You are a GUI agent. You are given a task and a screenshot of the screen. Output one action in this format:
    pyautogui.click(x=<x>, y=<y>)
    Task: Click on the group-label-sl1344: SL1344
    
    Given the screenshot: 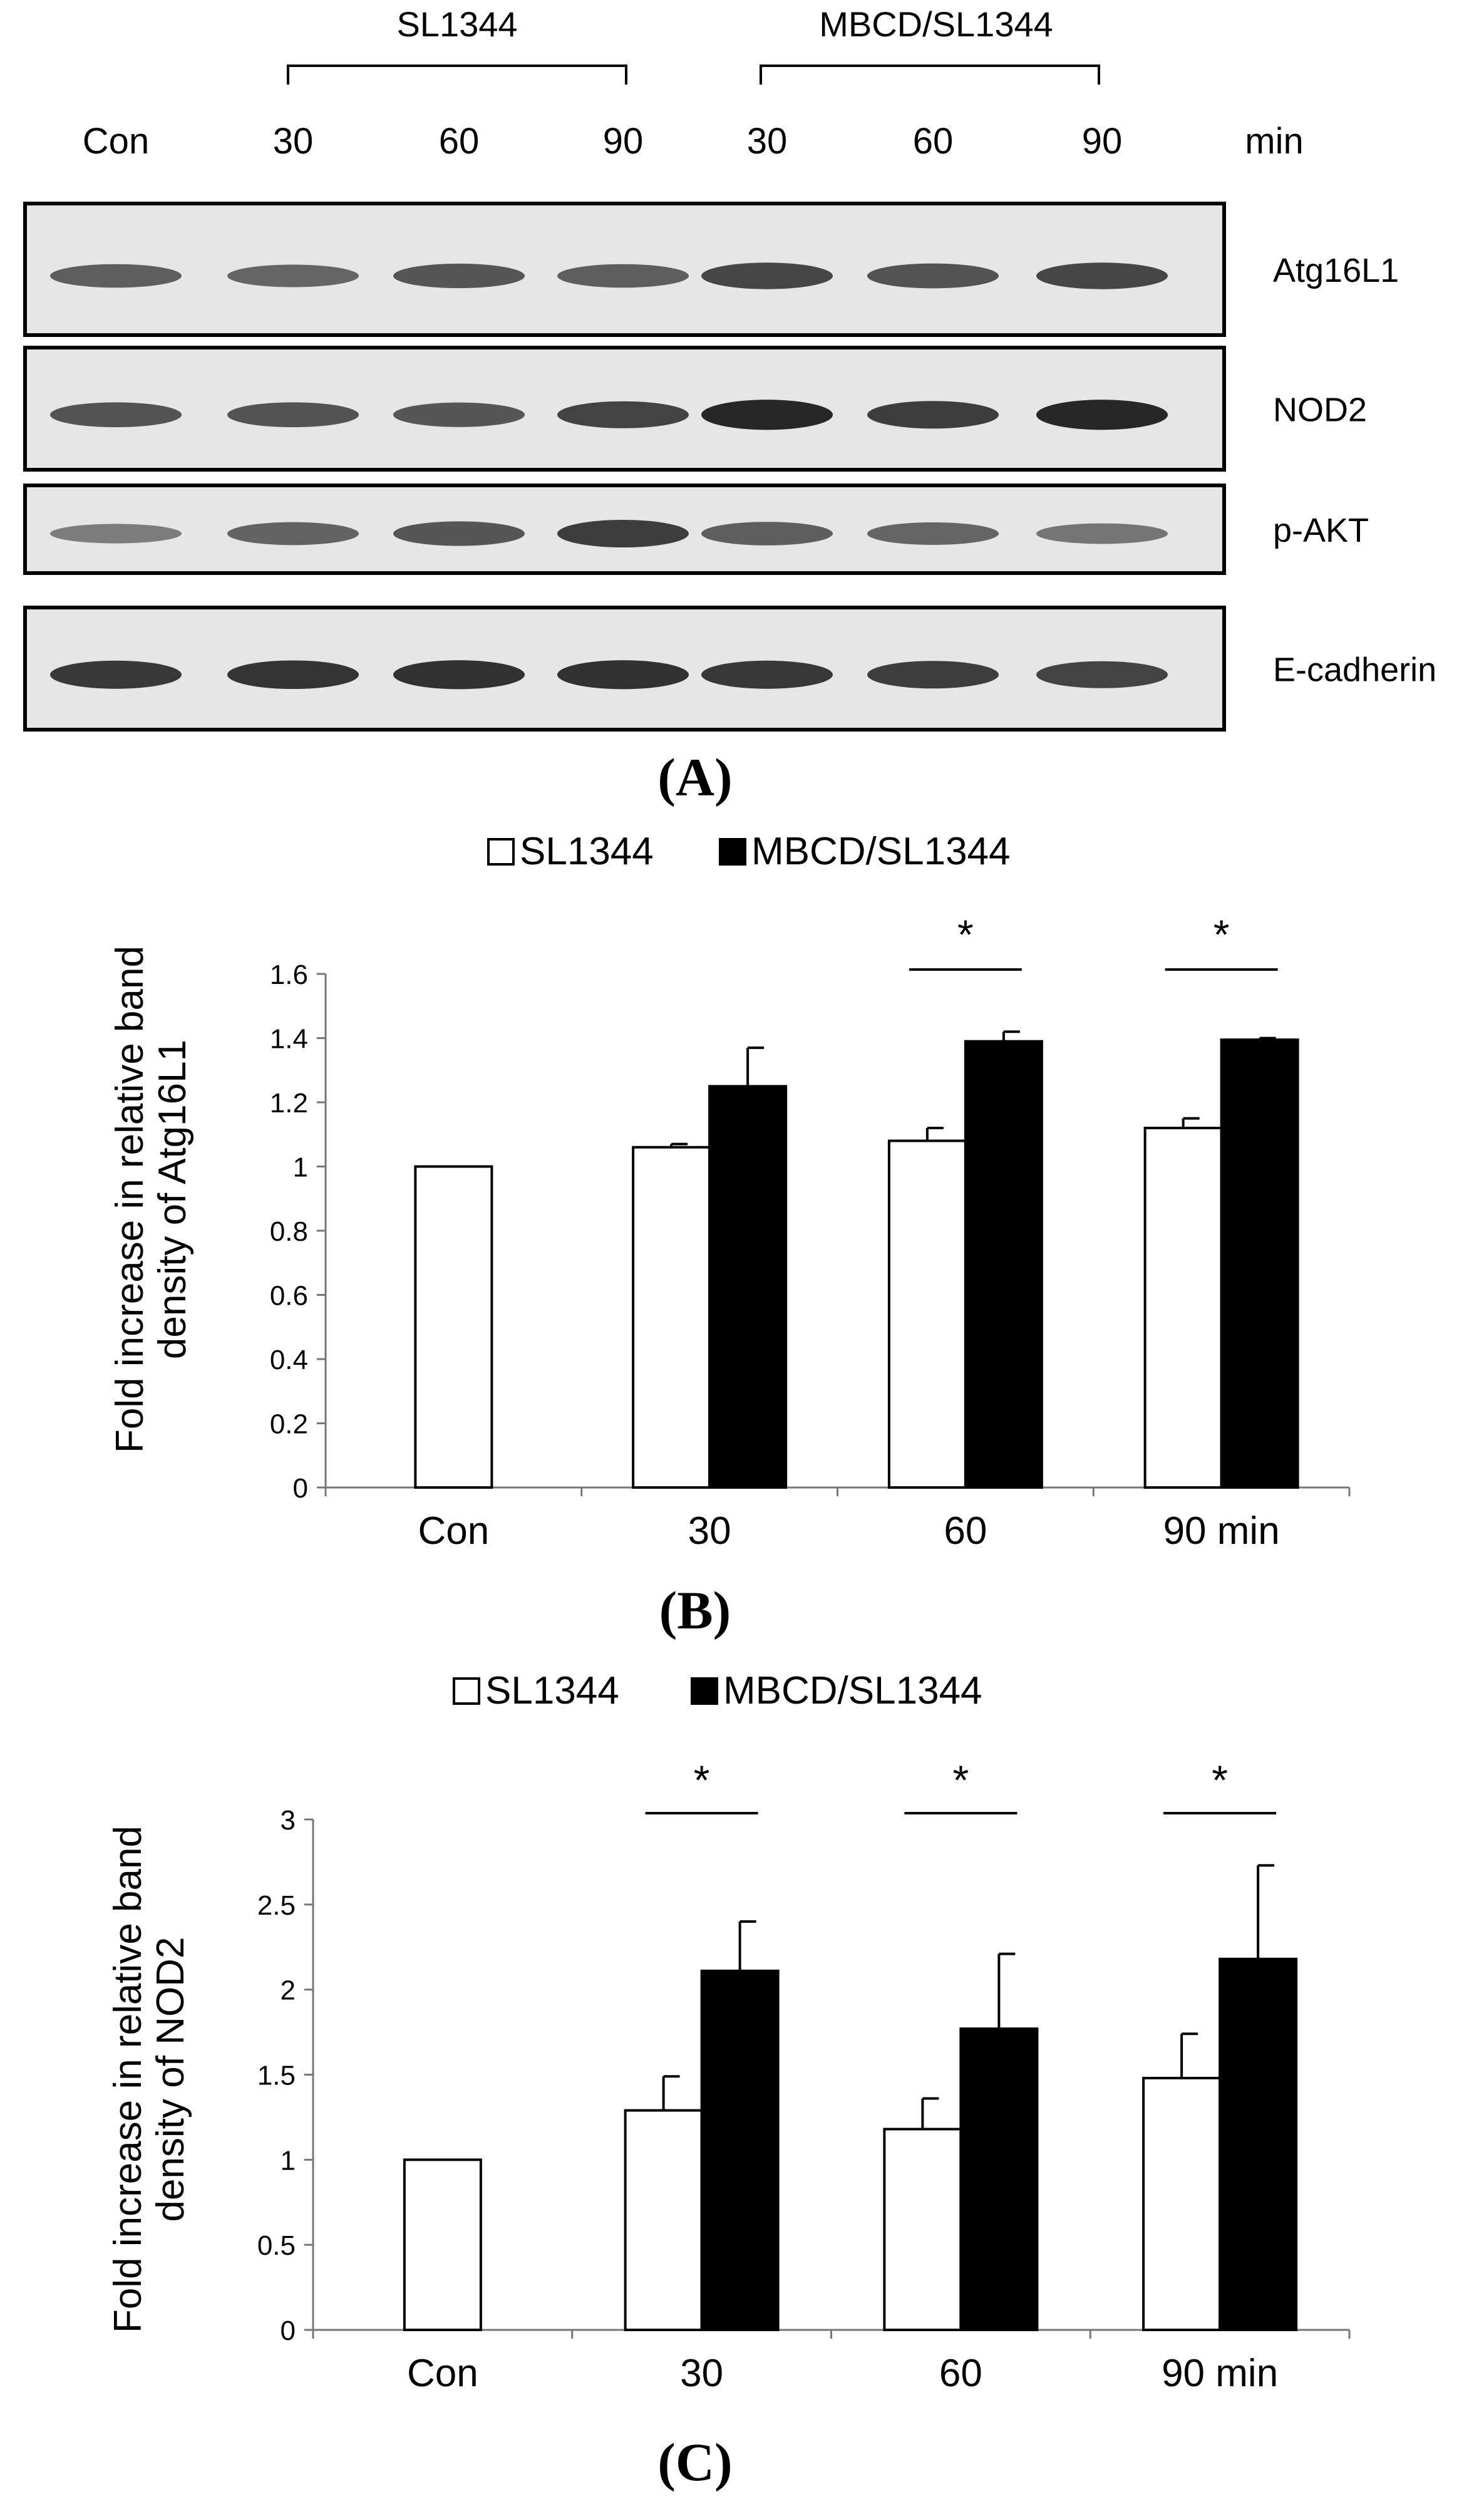 What is the action you would take?
    pyautogui.click(x=456, y=24)
    